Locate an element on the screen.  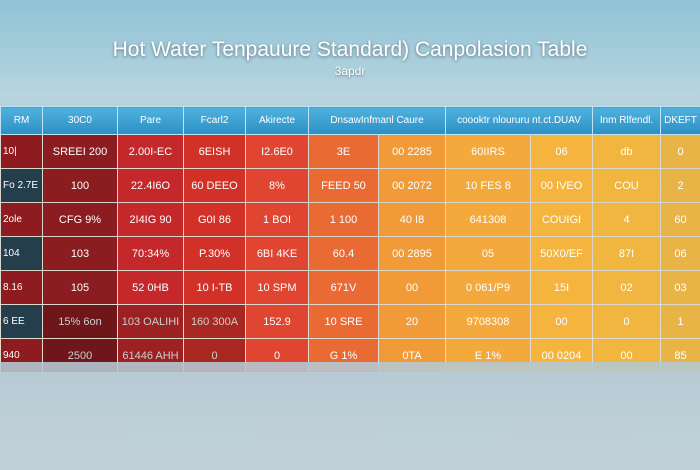
table-cell: 60 DEEO is located at coordinates (214, 185).